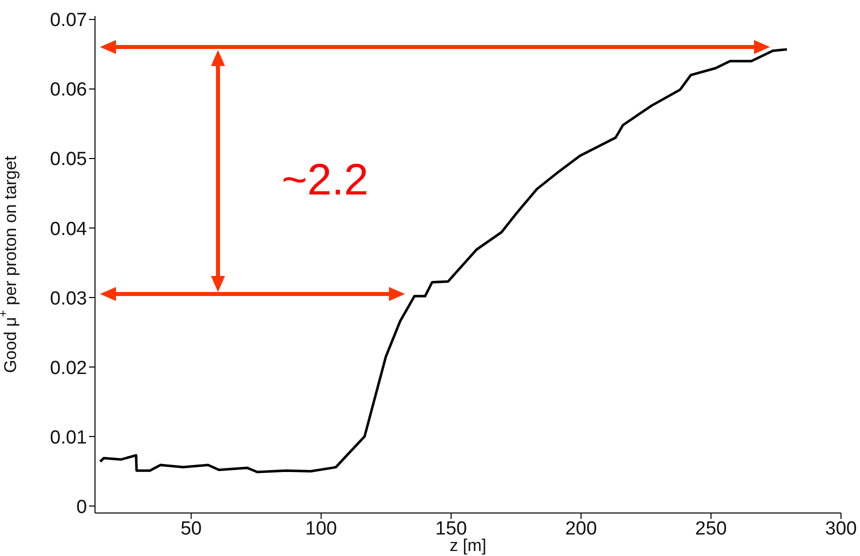 This screenshot has width=860, height=556. What do you see at coordinates (68, 437) in the screenshot?
I see `y-tick-label: 0.01` at bounding box center [68, 437].